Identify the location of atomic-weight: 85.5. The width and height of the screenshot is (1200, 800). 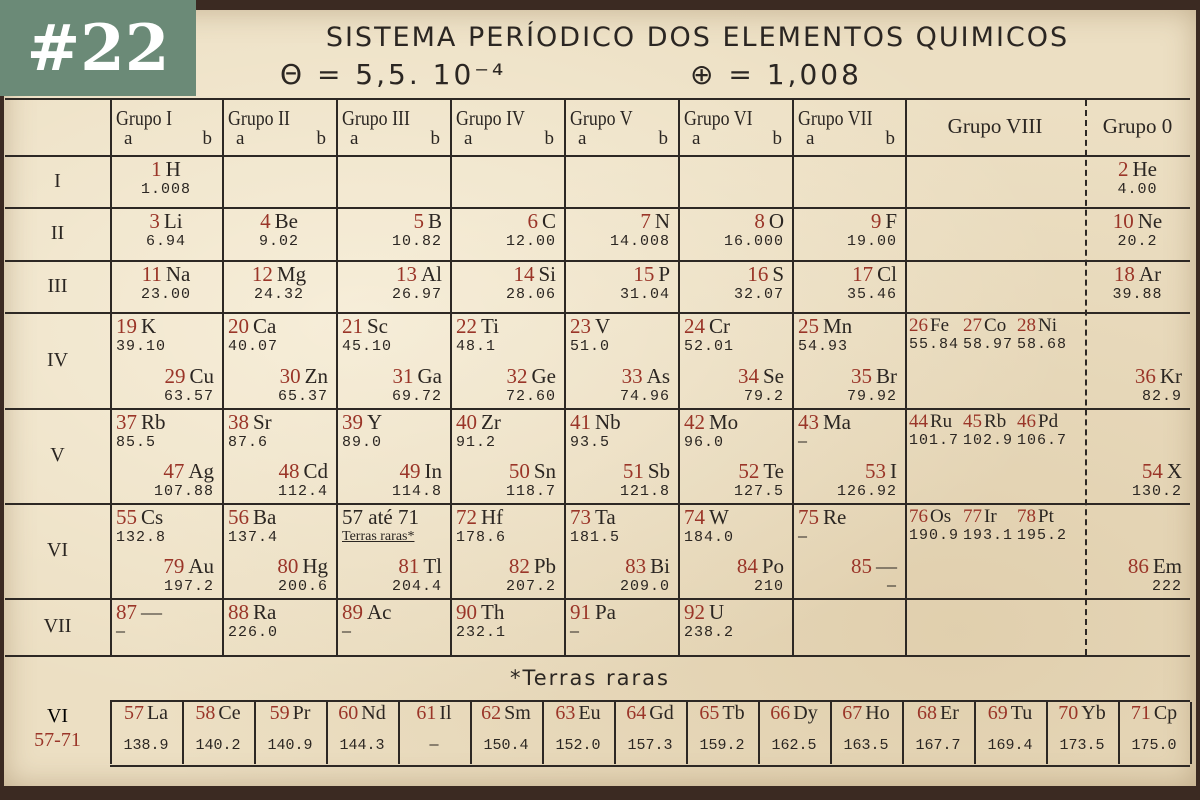
(136, 442).